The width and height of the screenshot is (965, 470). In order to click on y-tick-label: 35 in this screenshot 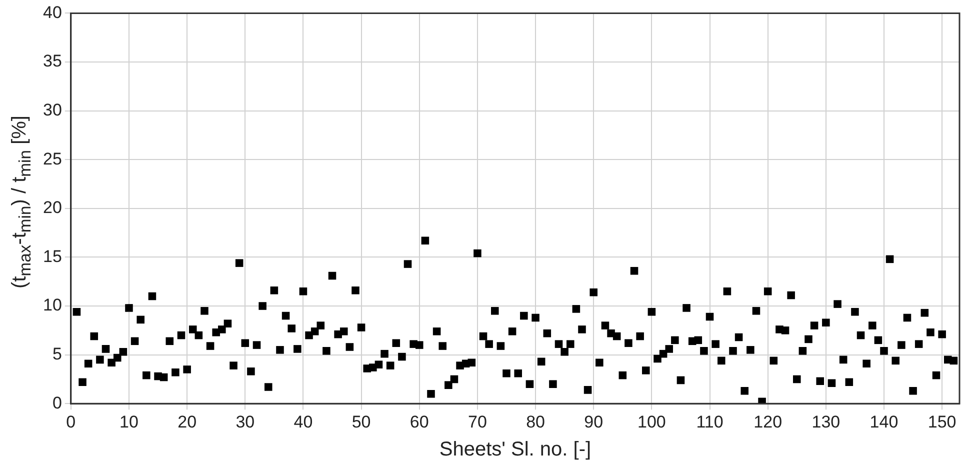, I will do `click(52, 61)`.